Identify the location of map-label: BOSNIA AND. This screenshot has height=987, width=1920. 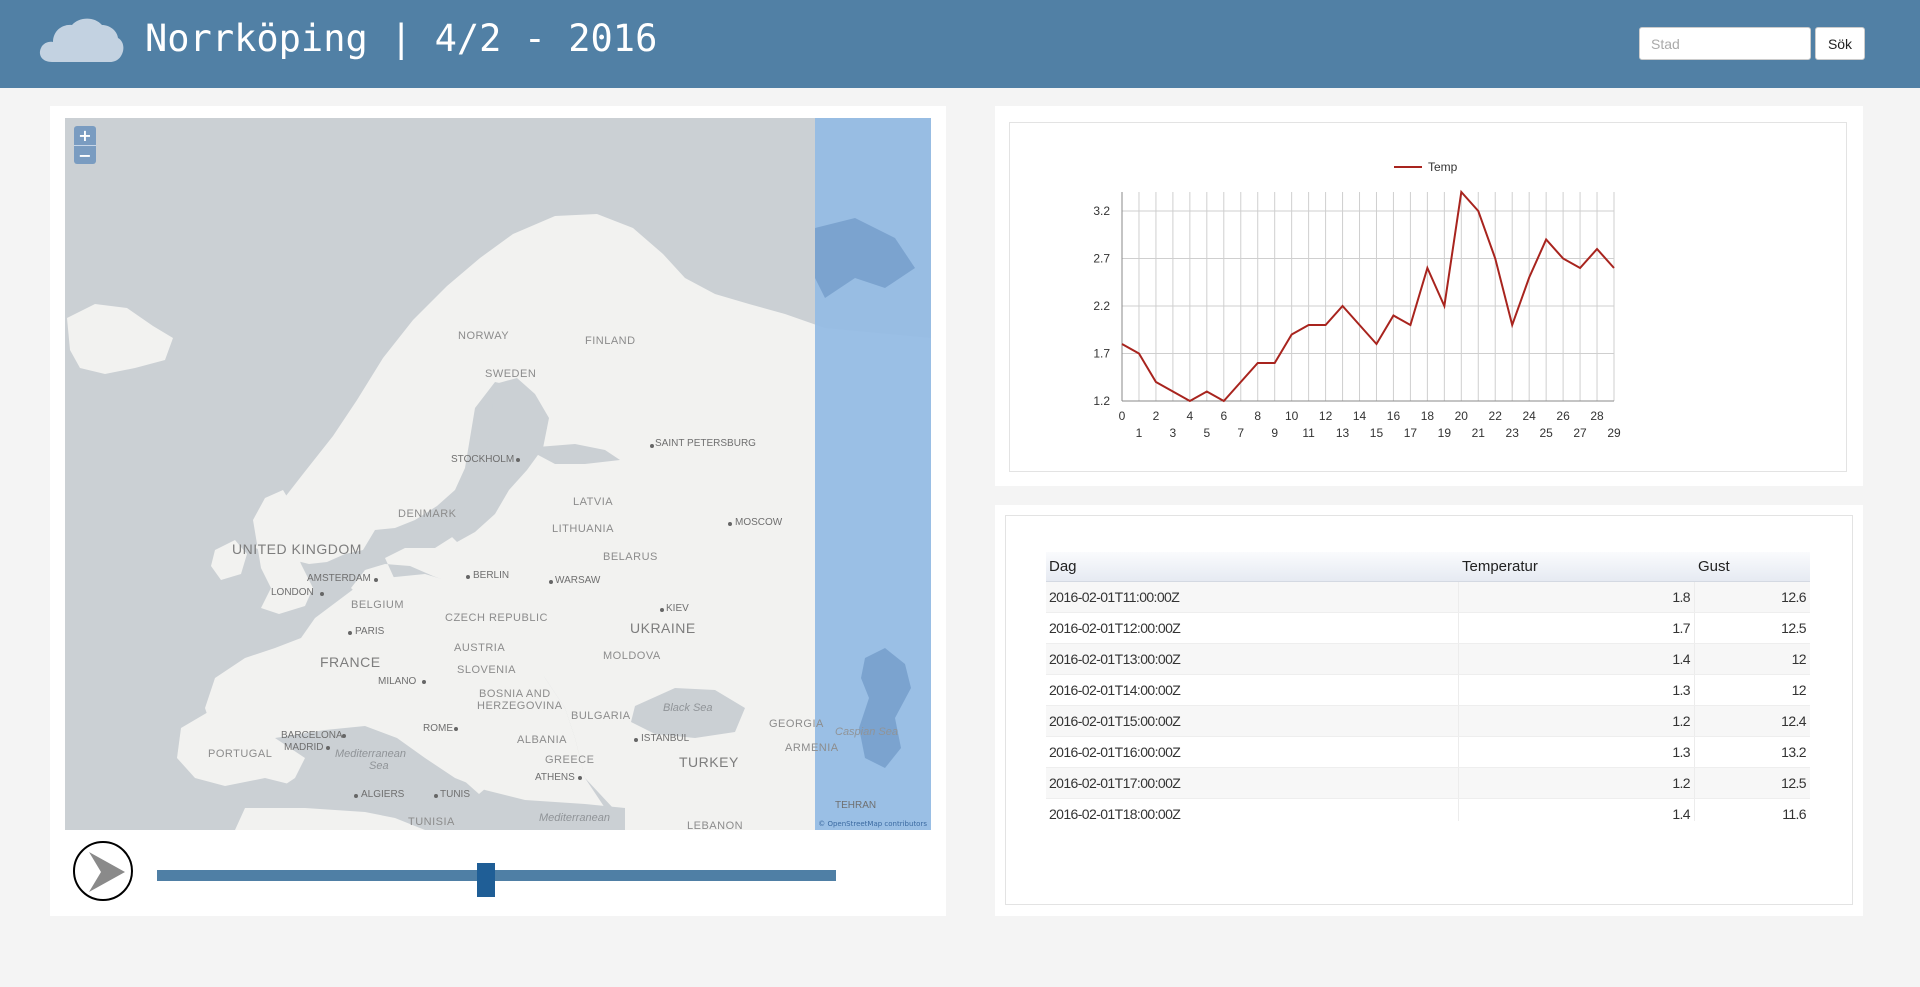
(515, 694).